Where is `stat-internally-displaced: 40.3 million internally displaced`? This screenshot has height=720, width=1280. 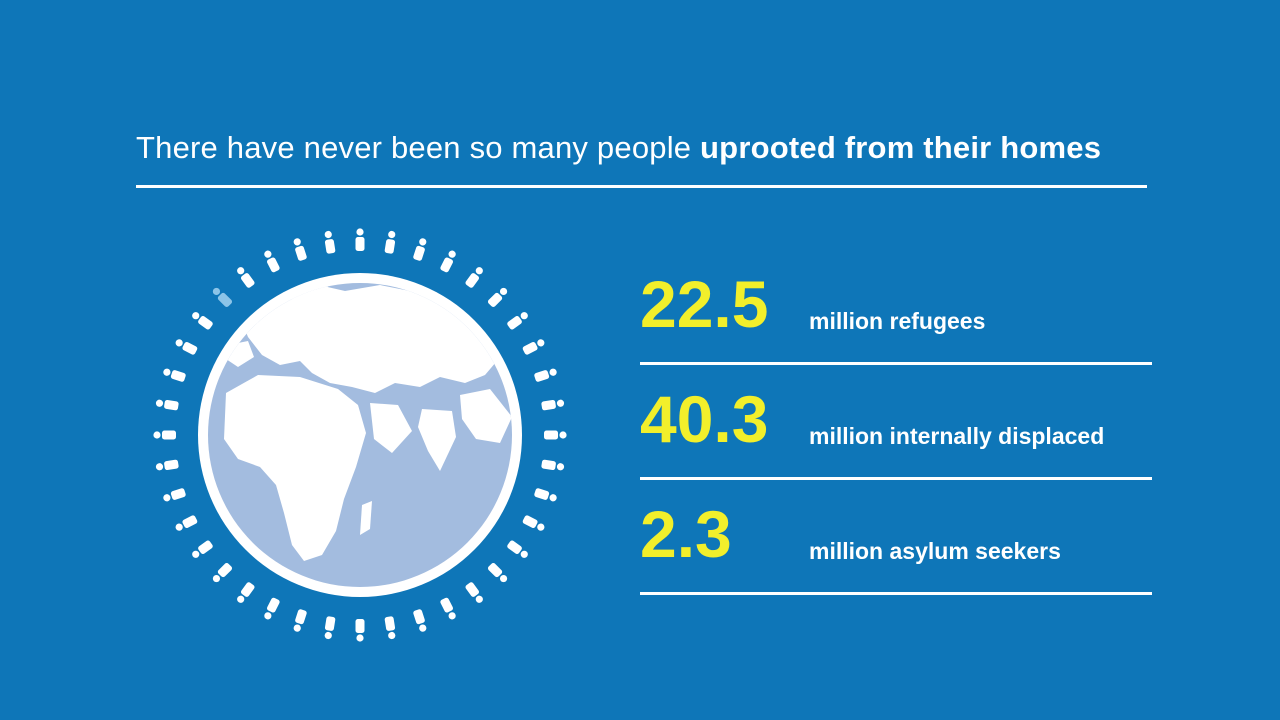 stat-internally-displaced: 40.3 million internally displaced is located at coordinates (896, 425).